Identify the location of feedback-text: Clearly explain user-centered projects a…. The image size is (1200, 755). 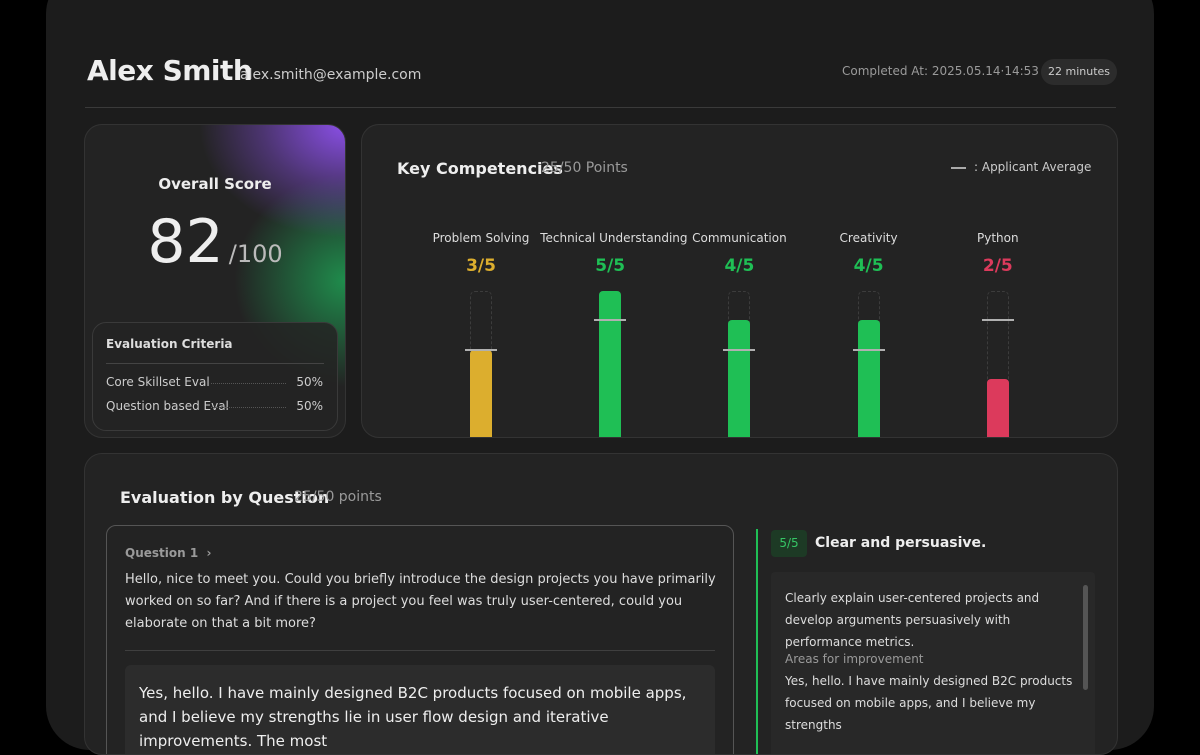
(912, 620).